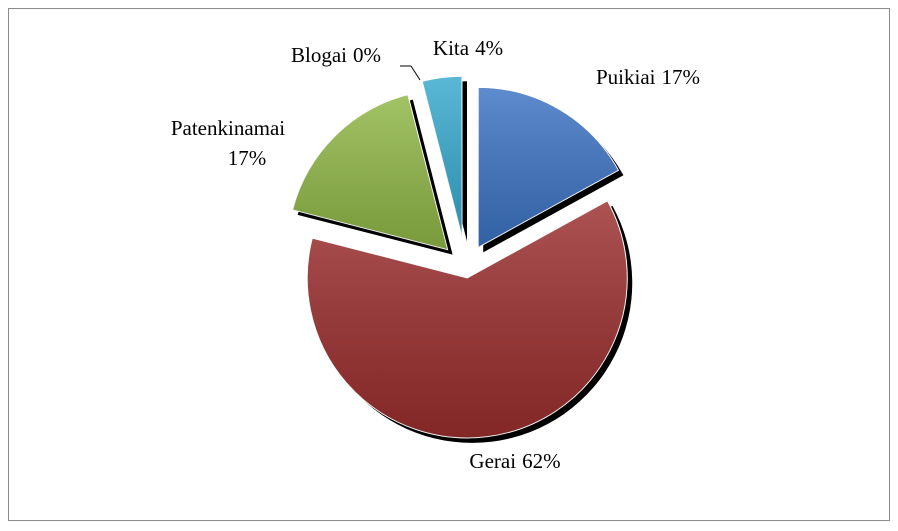 This screenshot has height=531, width=898. What do you see at coordinates (541, 461) in the screenshot?
I see `value-label: 62%` at bounding box center [541, 461].